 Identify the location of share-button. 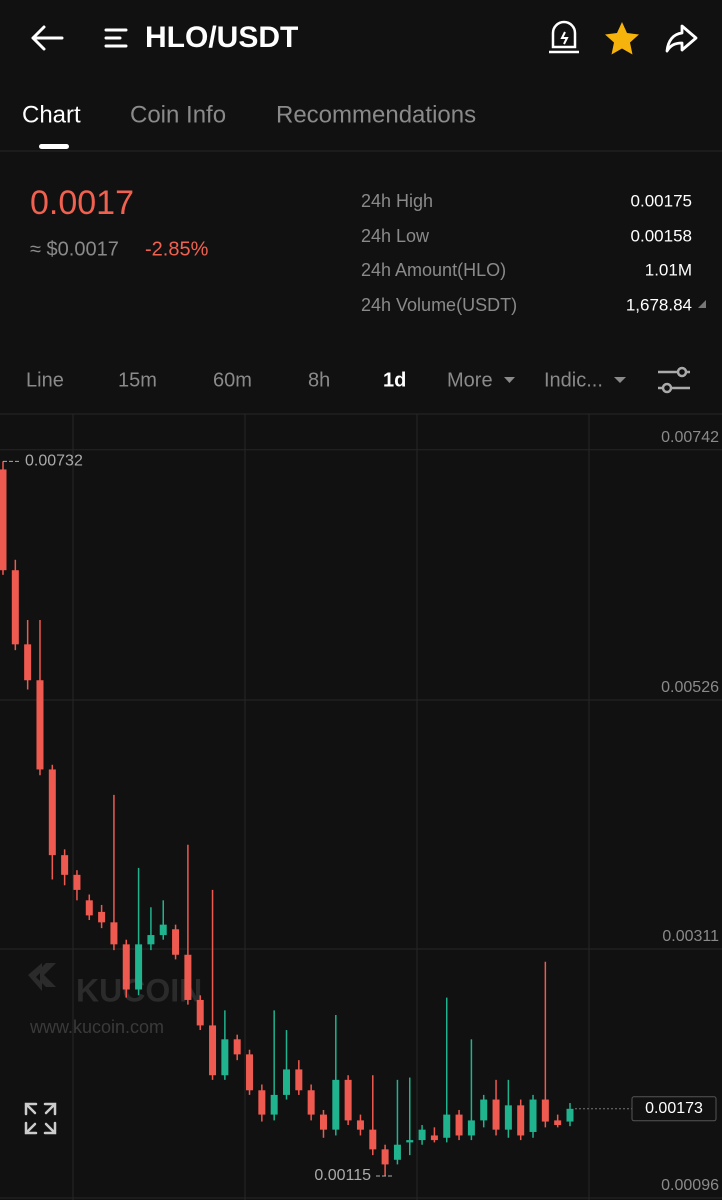
(681, 38).